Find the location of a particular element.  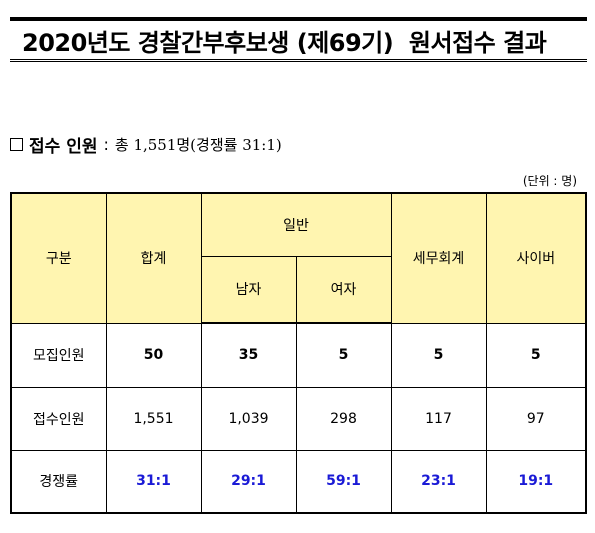

page-title: 2020년도 경찰간부후보생 (제69기) 원서접수 결과 is located at coordinates (284, 42).